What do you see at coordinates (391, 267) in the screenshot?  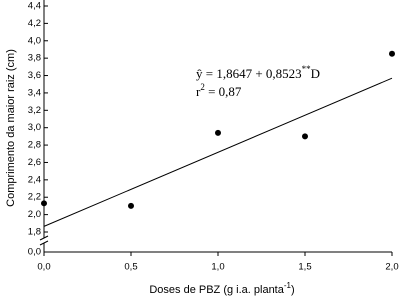 I see `x-tick-label: 2,0` at bounding box center [391, 267].